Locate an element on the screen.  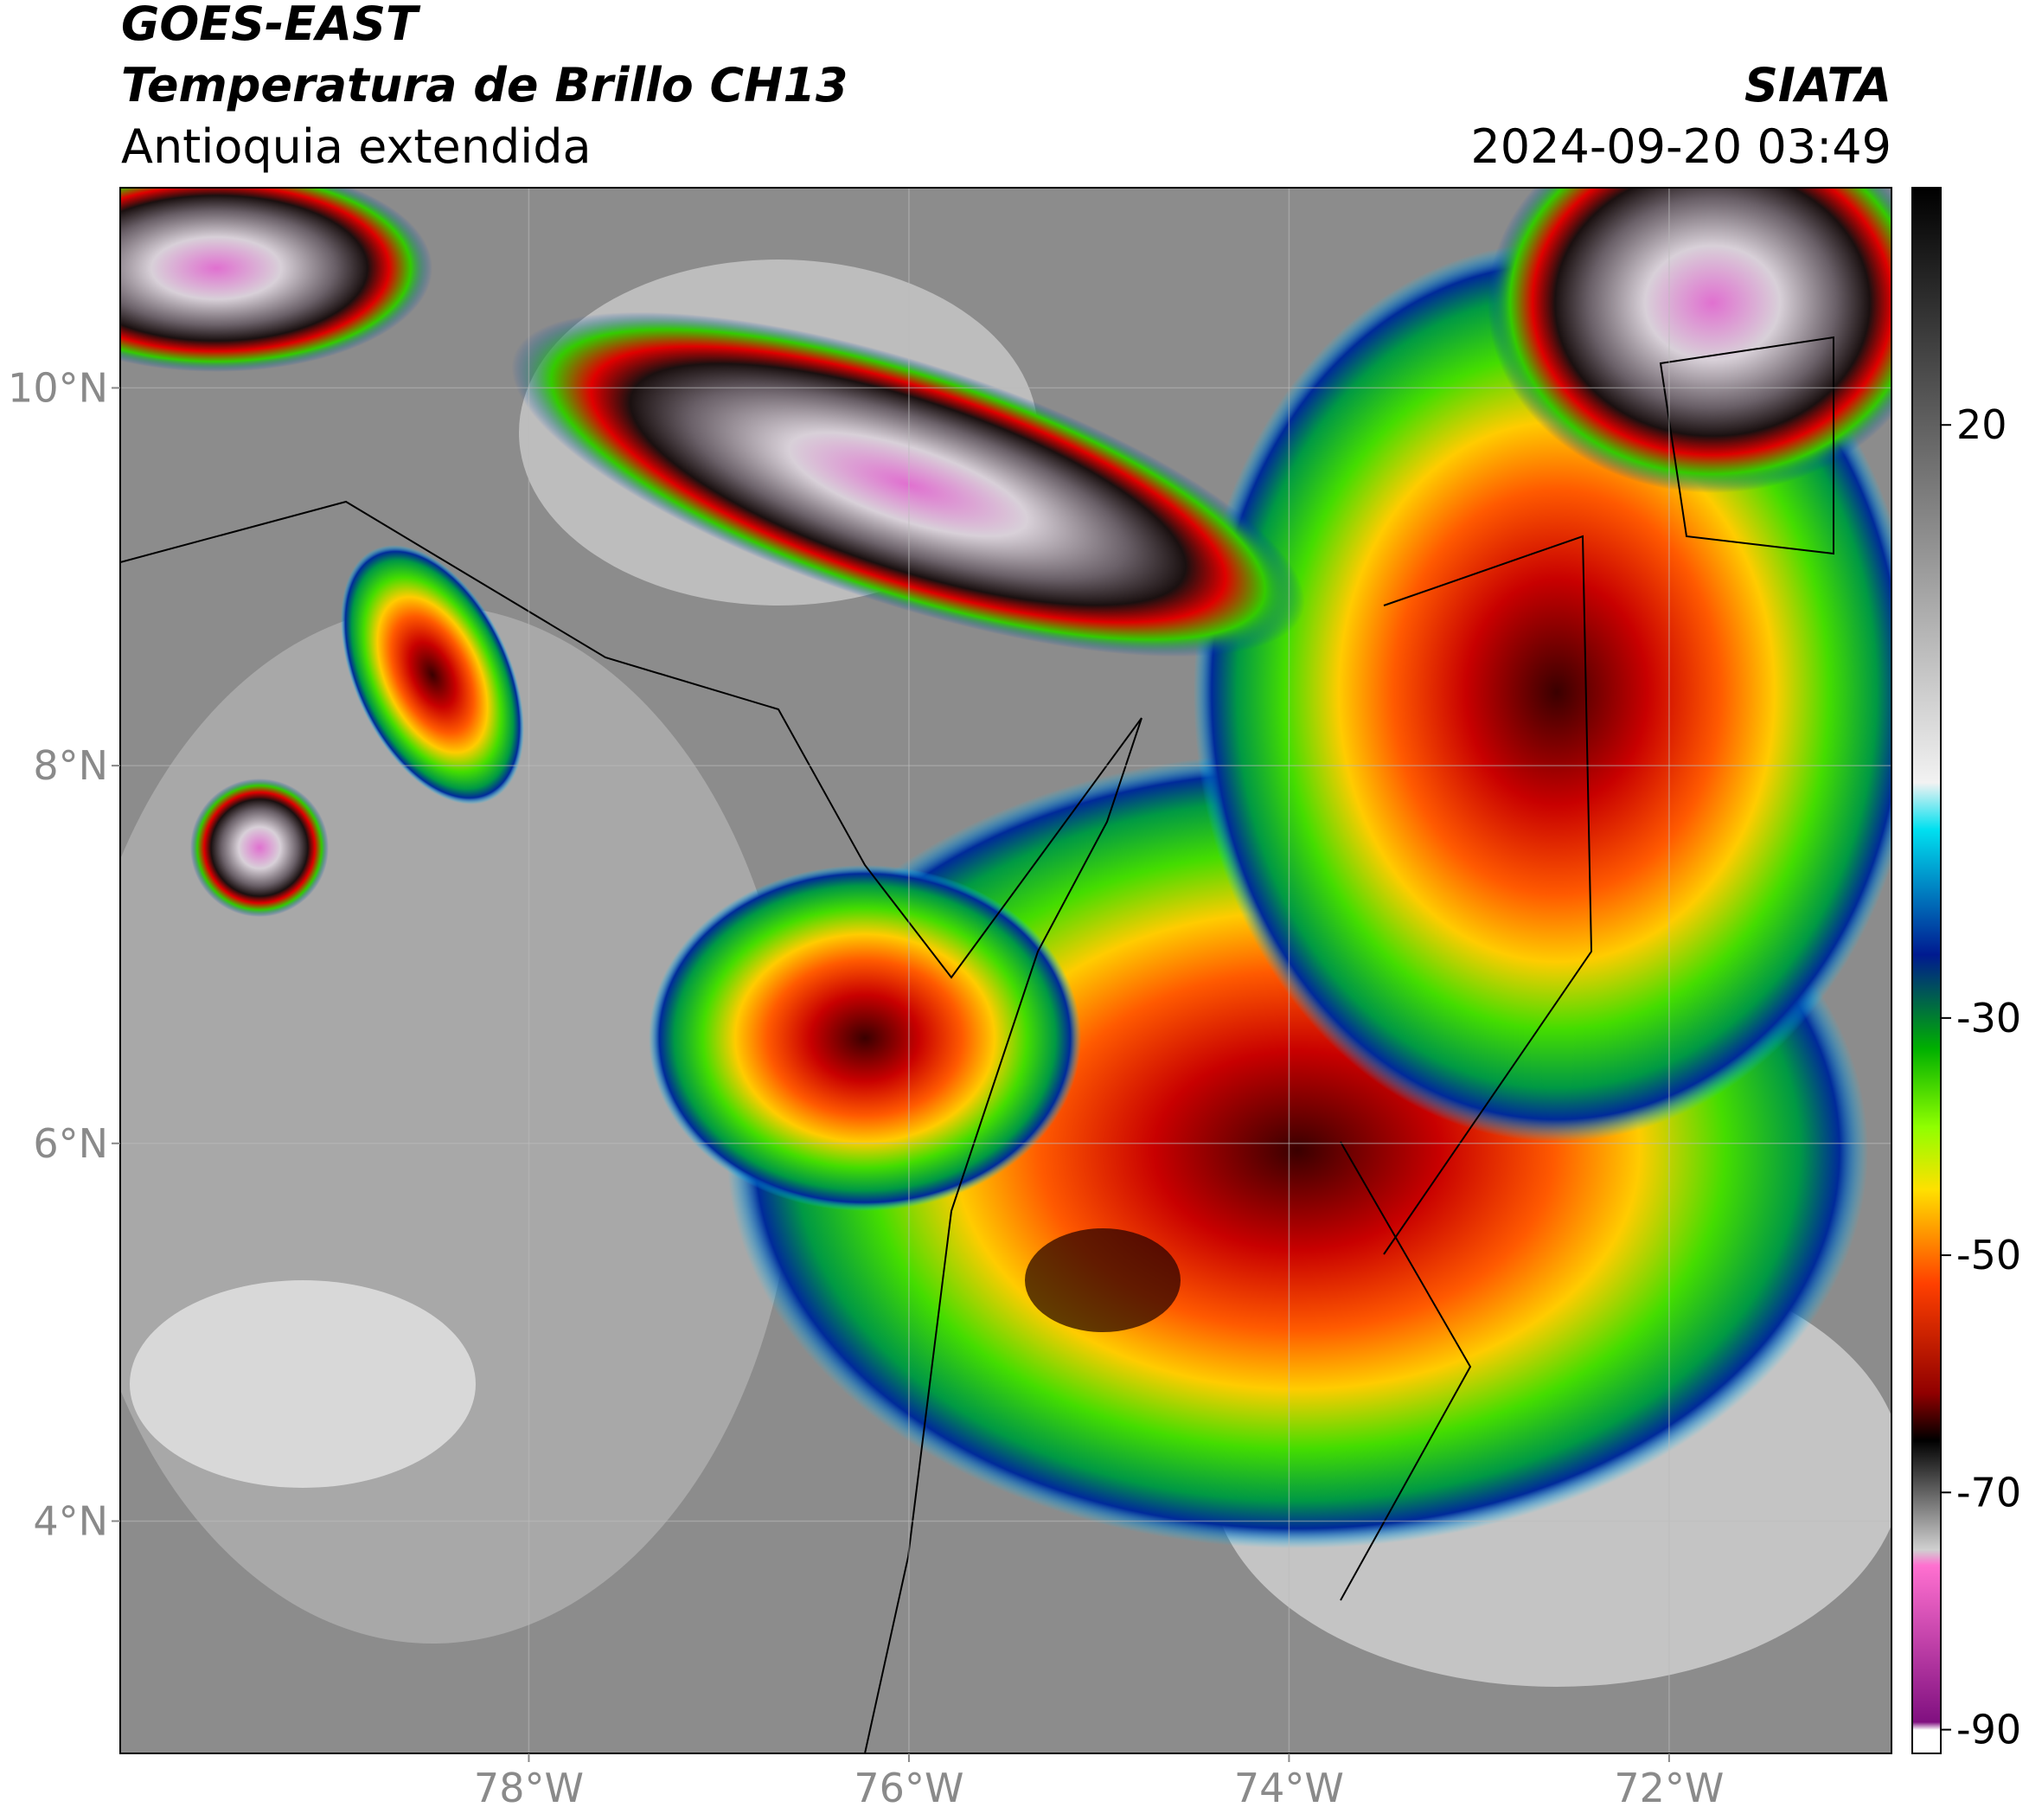
colorbar-label: 20 is located at coordinates (1981, 424).